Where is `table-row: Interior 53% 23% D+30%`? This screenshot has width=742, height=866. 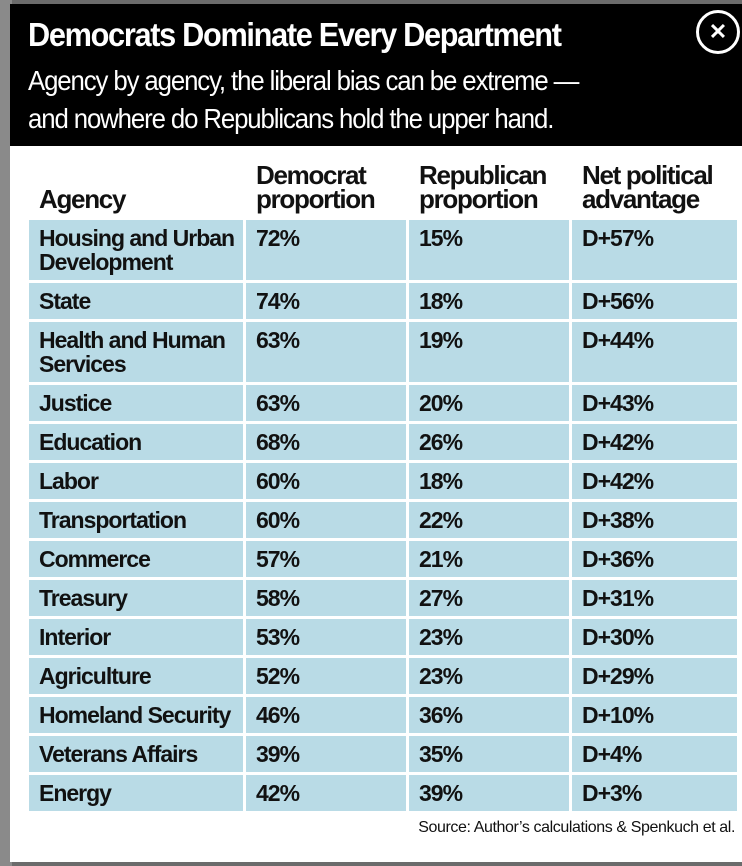 table-row: Interior 53% 23% D+30% is located at coordinates (383, 637).